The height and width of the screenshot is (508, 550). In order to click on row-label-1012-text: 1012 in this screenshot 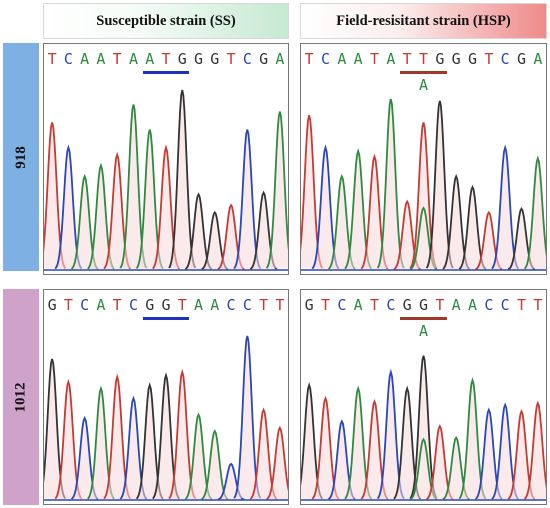, I will do `click(20, 397)`.